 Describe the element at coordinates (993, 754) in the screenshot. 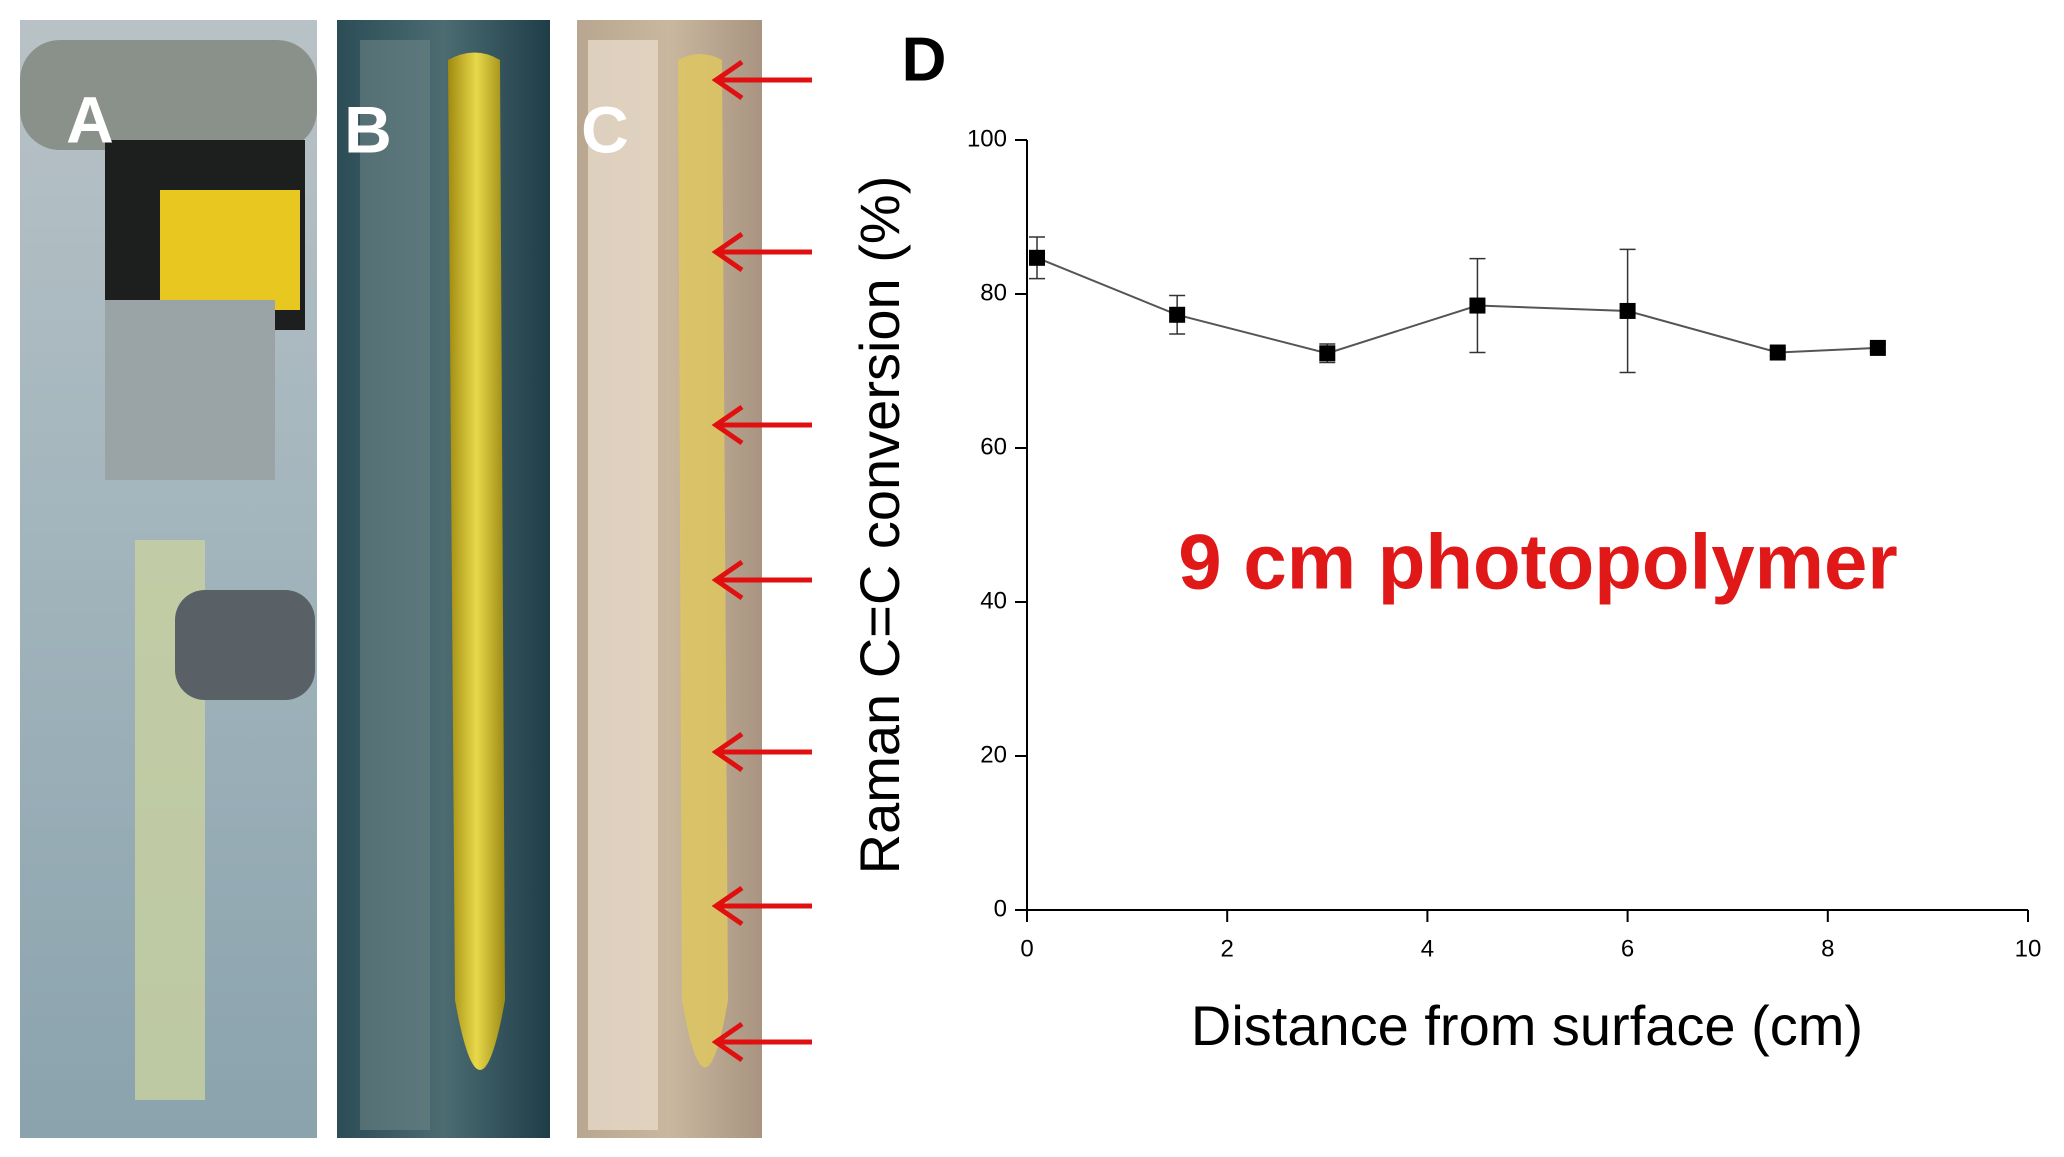

I see `y-tick-label: 20` at that location.